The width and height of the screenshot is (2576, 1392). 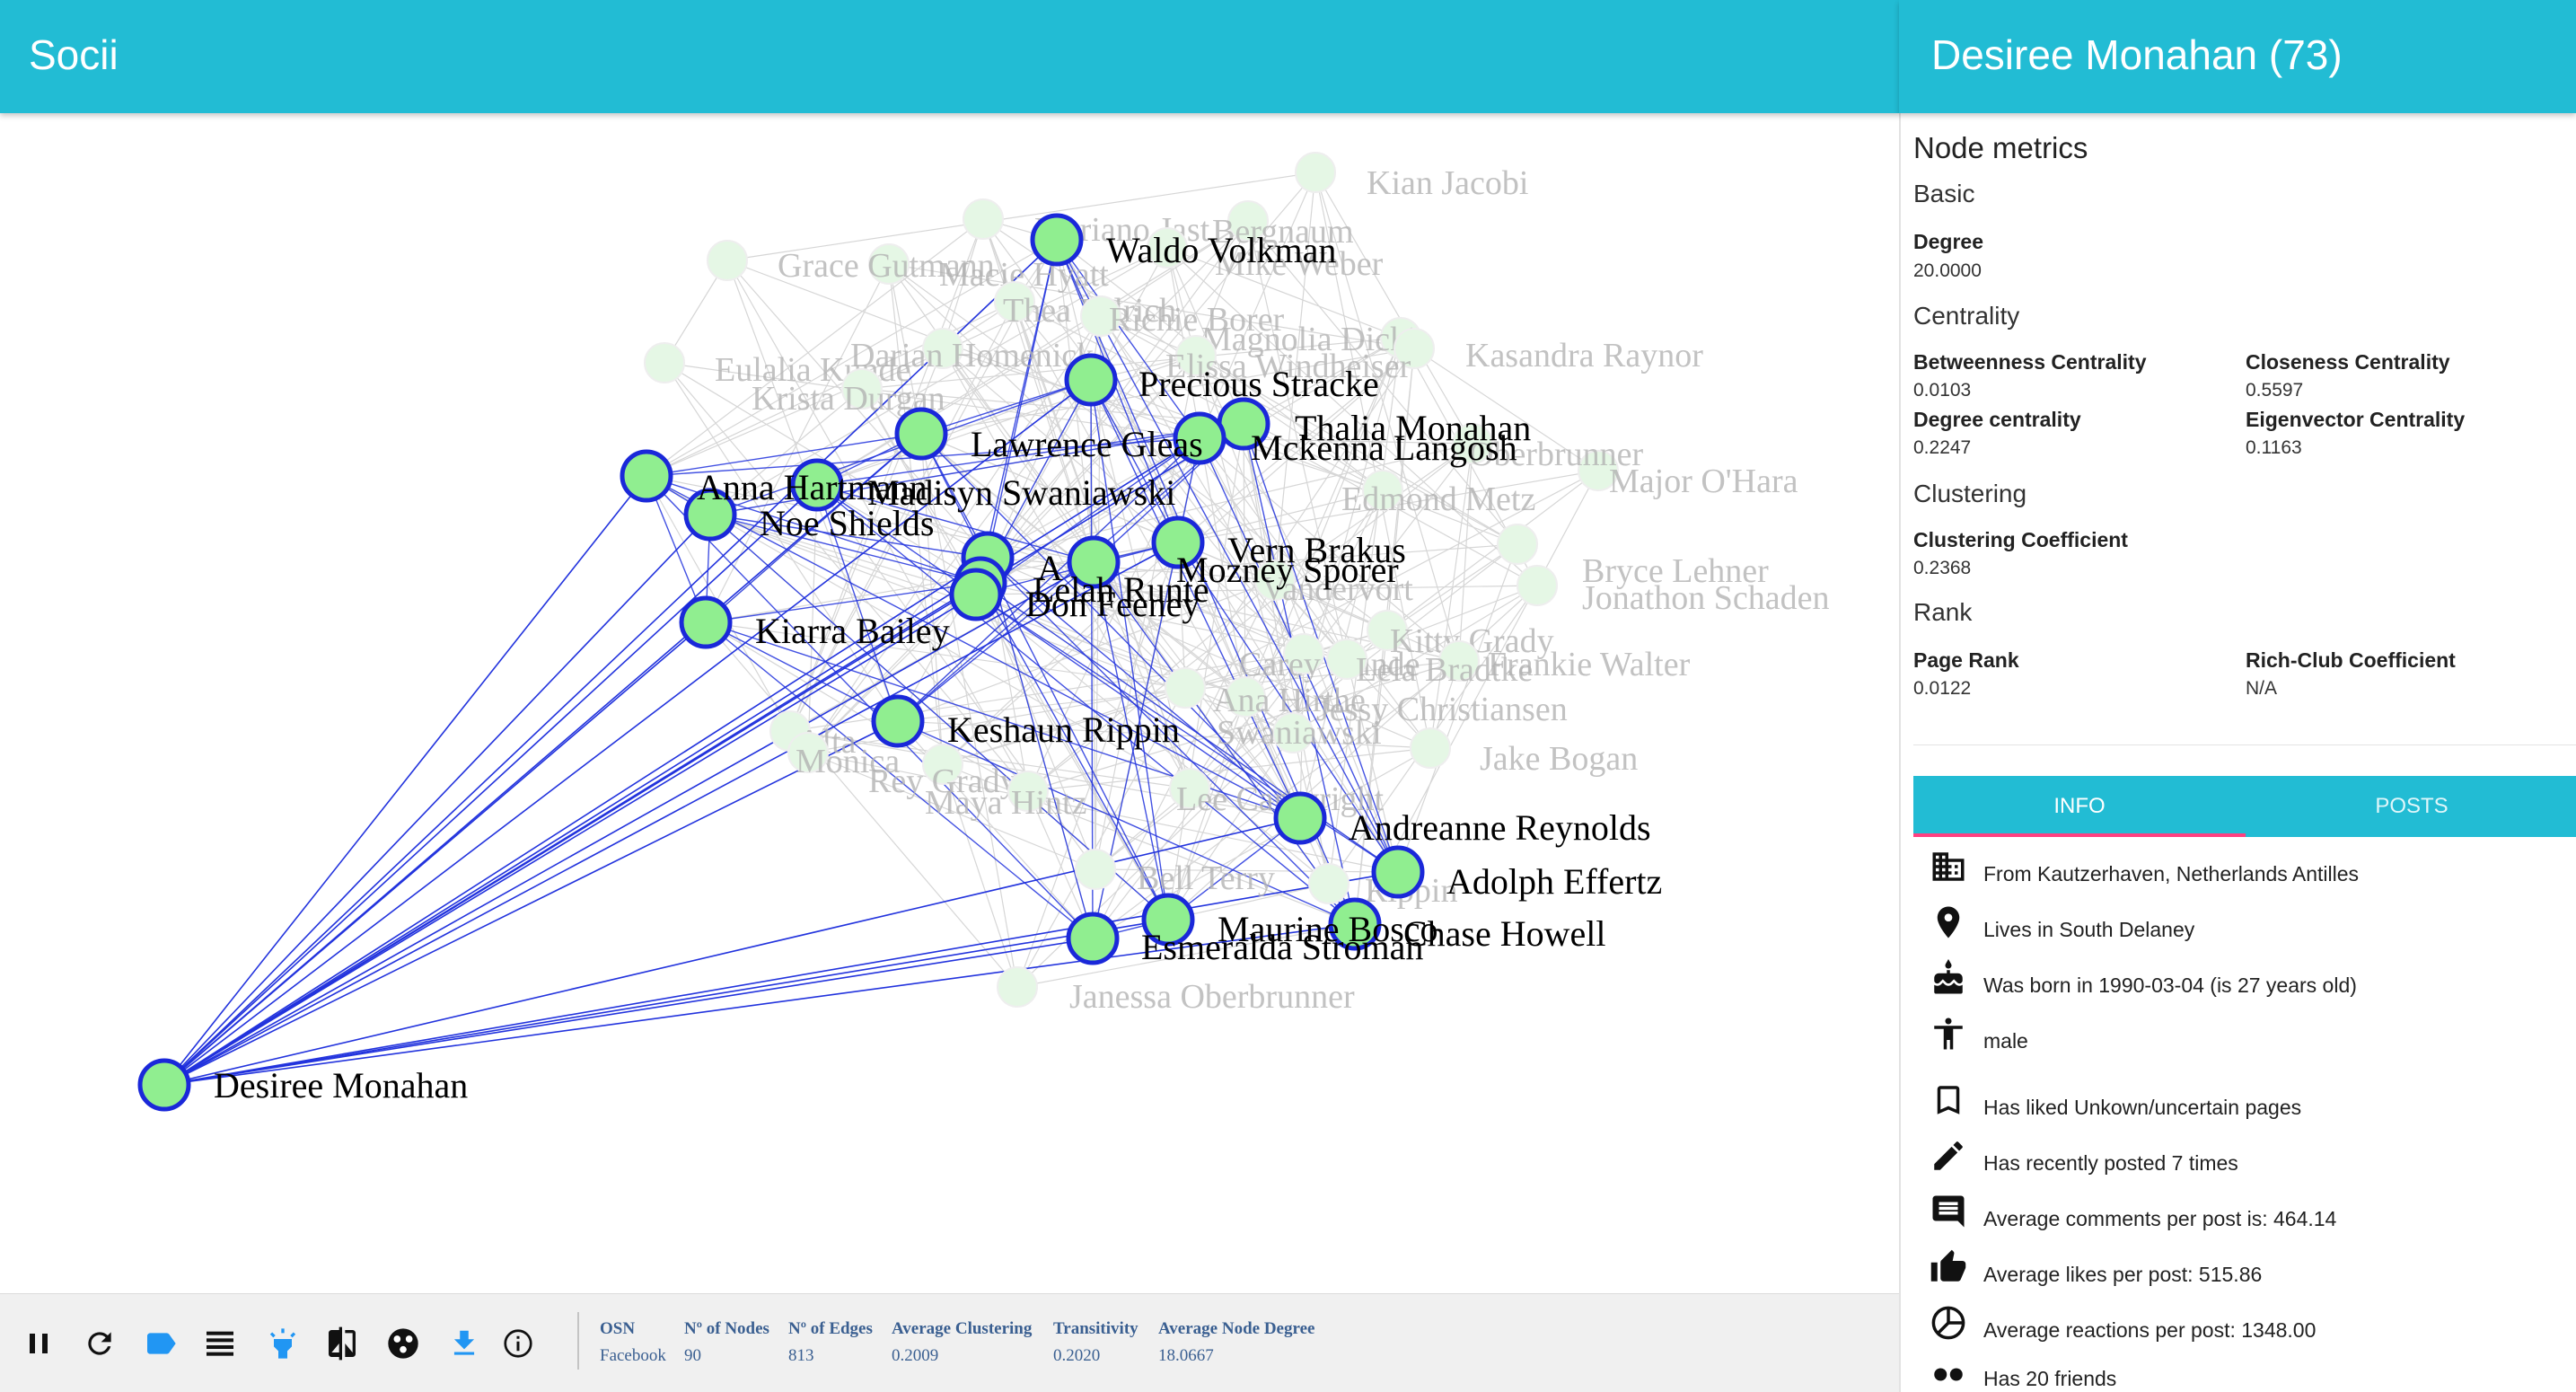 I want to click on node-maurine-bosco, so click(x=1168, y=920).